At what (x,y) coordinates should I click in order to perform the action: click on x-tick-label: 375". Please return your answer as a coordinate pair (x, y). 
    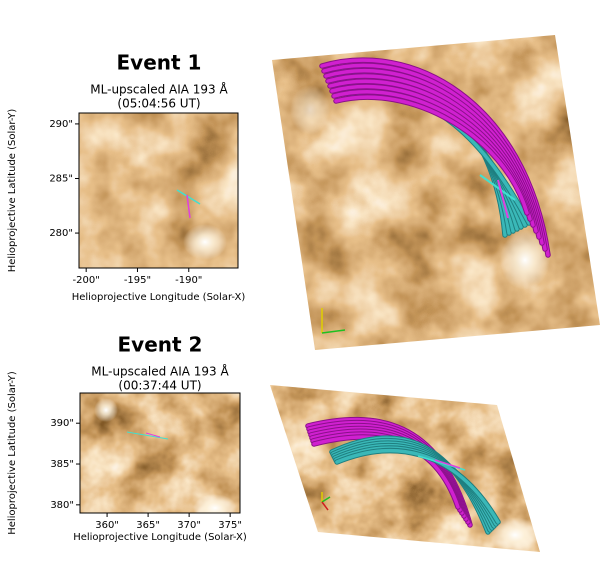
    Looking at the image, I should click on (230, 525).